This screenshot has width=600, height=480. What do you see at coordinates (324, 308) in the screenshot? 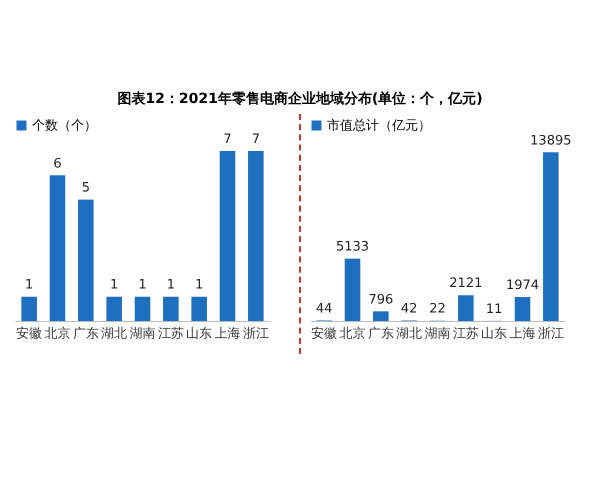
I see `data-label: 44` at bounding box center [324, 308].